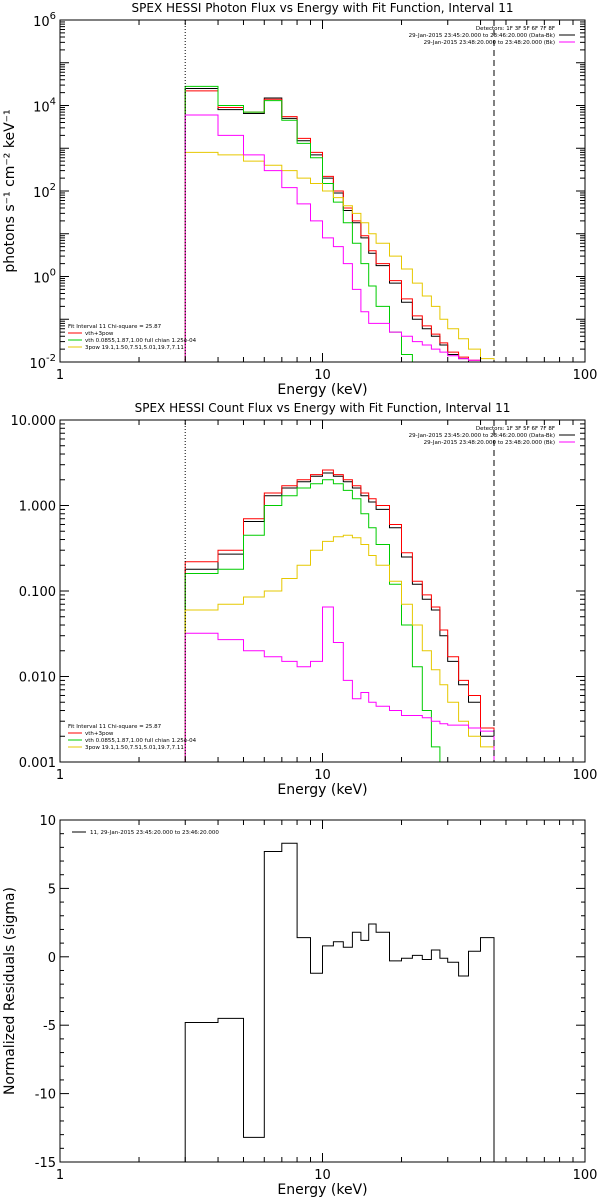  I want to click on y-tick-label: 10⁻², so click(42, 362).